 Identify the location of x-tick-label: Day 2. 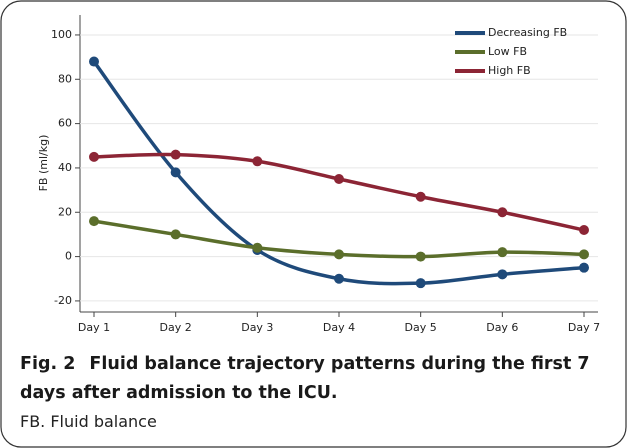
(176, 327).